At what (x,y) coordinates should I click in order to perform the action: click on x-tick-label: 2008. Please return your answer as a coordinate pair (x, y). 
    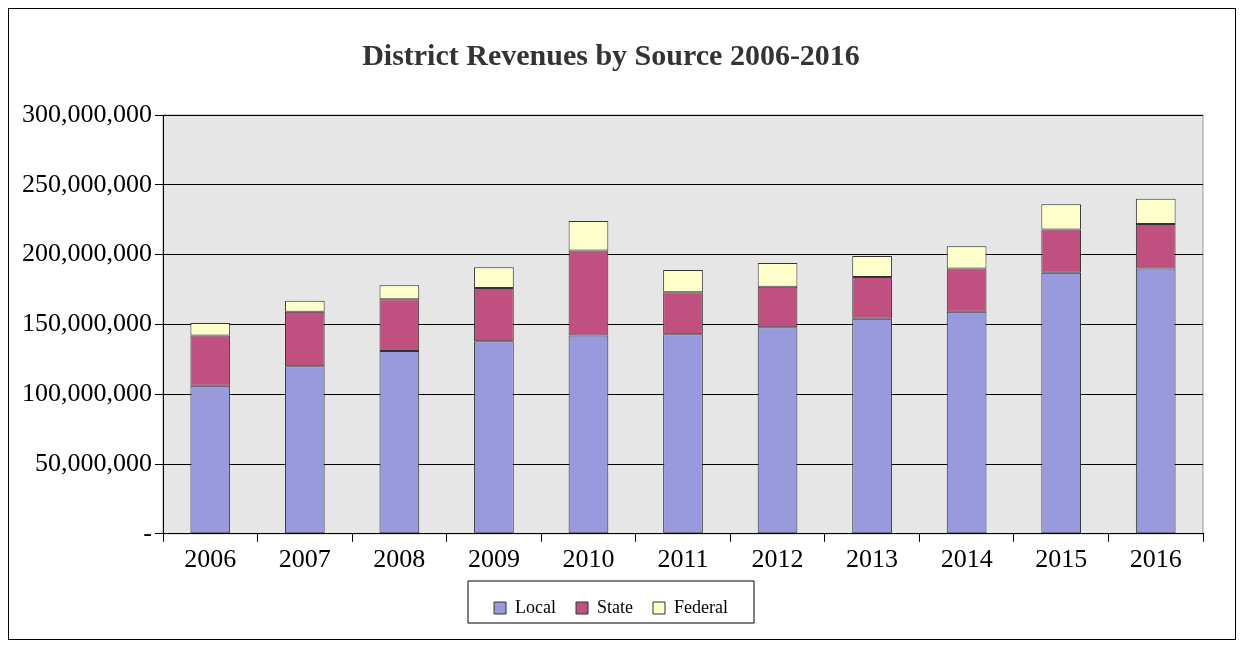
    Looking at the image, I should click on (399, 559).